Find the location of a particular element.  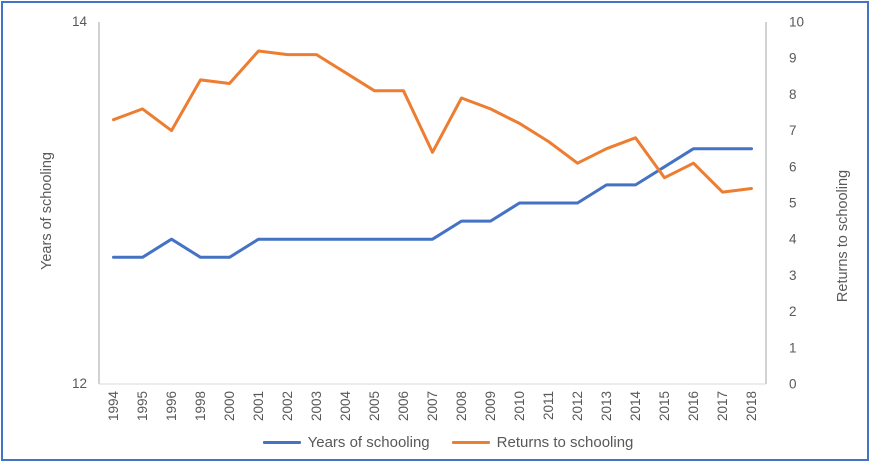

x-axis-tick-label: 2000 is located at coordinates (229, 406).